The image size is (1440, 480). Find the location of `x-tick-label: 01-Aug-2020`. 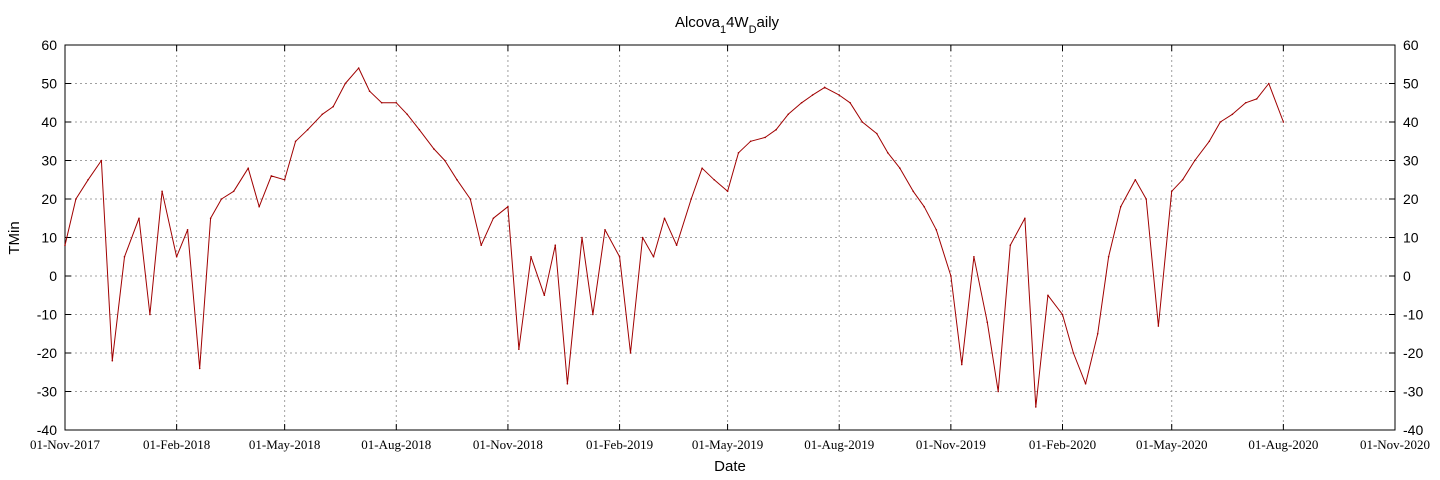

x-tick-label: 01-Aug-2020 is located at coordinates (1283, 444).